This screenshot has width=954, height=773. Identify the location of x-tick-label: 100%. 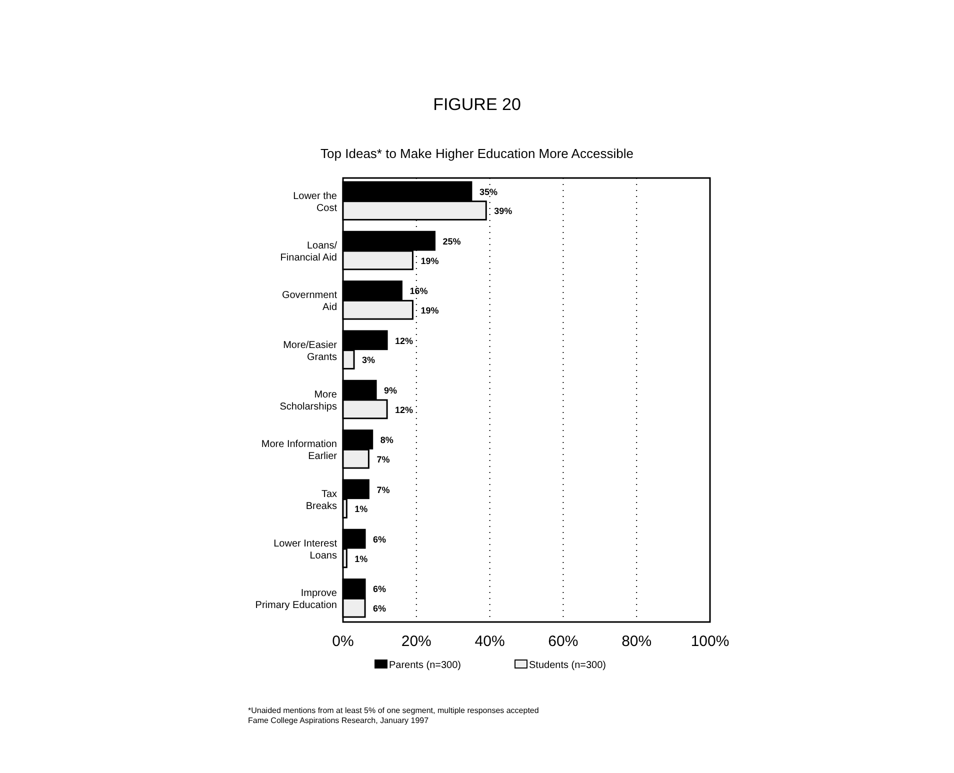
(710, 641).